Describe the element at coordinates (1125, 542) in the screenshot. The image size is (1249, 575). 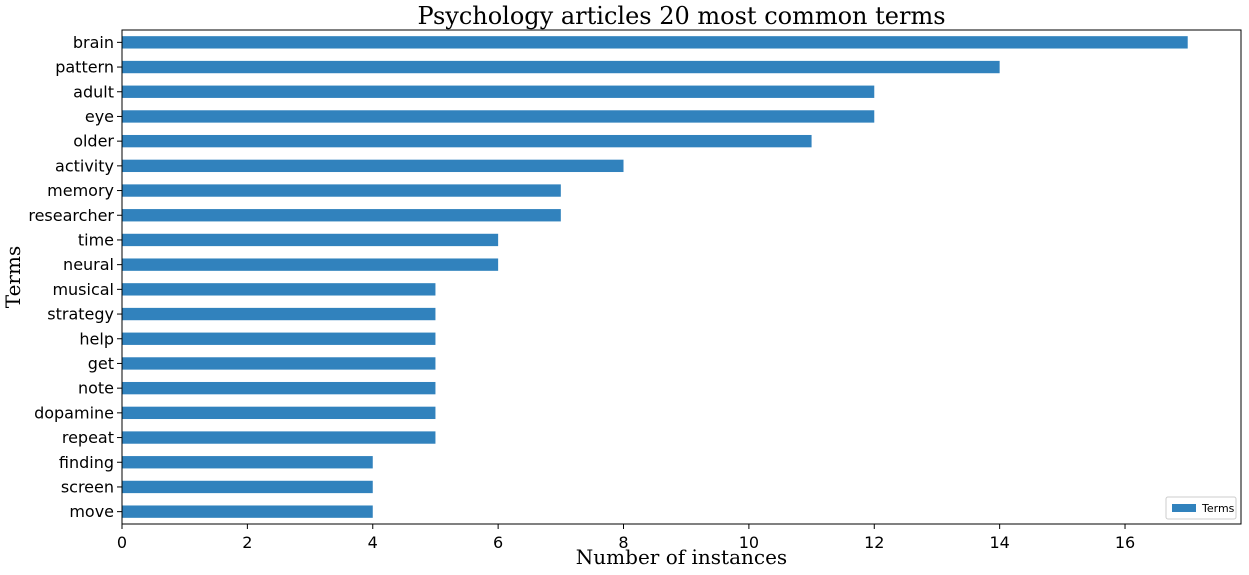
I see `x-tick-label: 16` at that location.